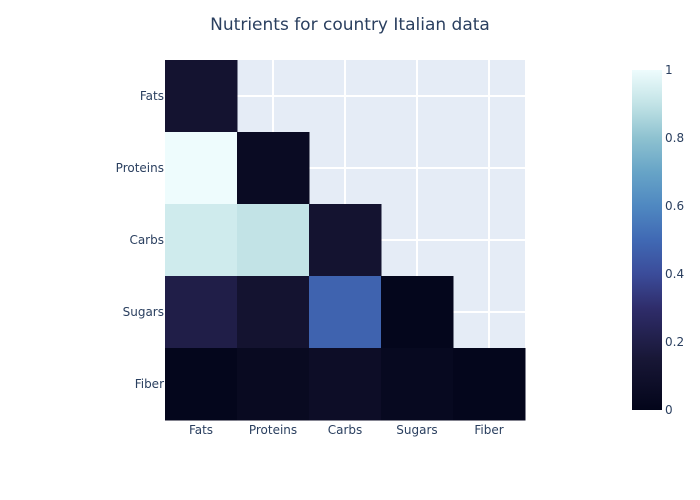 This screenshot has width=700, height=500. What do you see at coordinates (345, 384) in the screenshot?
I see `heatmap-cell-fiber-carbs` at bounding box center [345, 384].